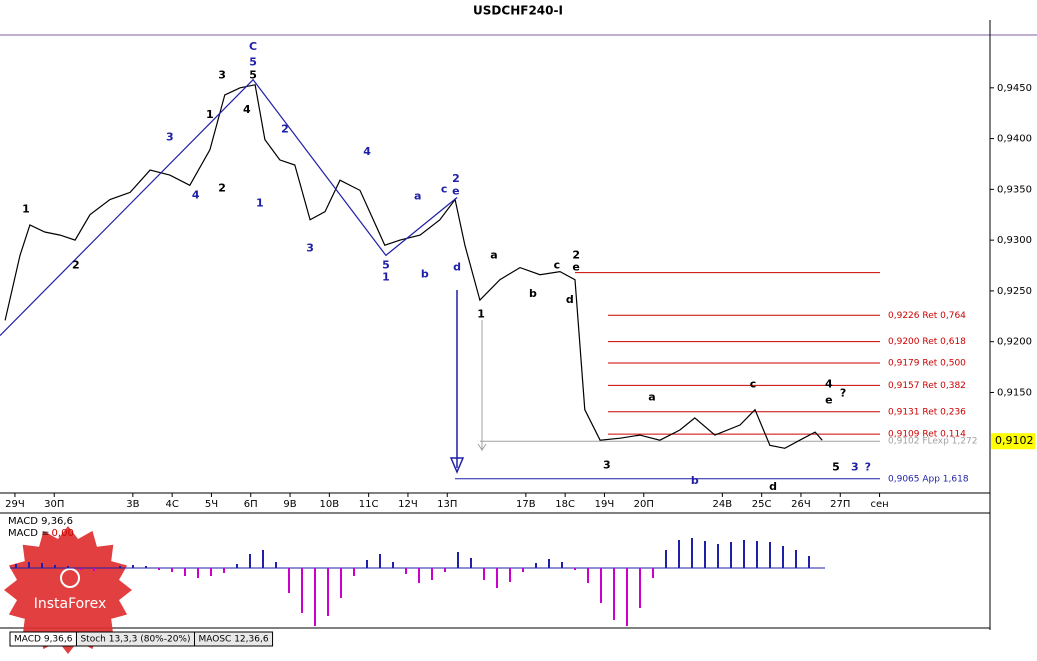 This screenshot has height=661, width=1037. What do you see at coordinates (15, 504) in the screenshot?
I see `x-tick-label: 29Ч` at bounding box center [15, 504].